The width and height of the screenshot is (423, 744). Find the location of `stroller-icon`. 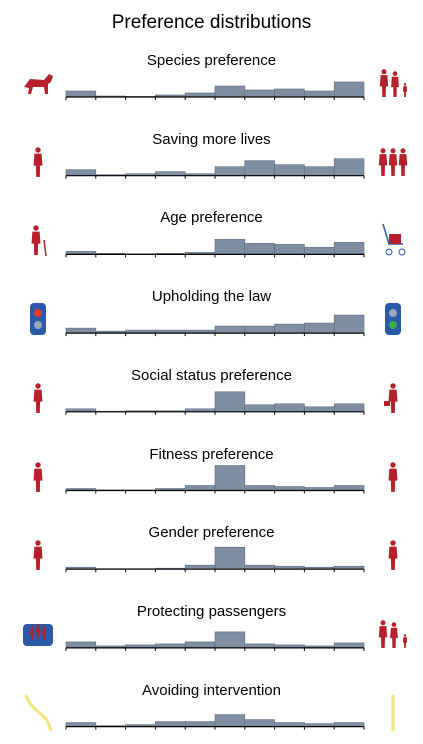

stroller-icon is located at coordinates (394, 240).